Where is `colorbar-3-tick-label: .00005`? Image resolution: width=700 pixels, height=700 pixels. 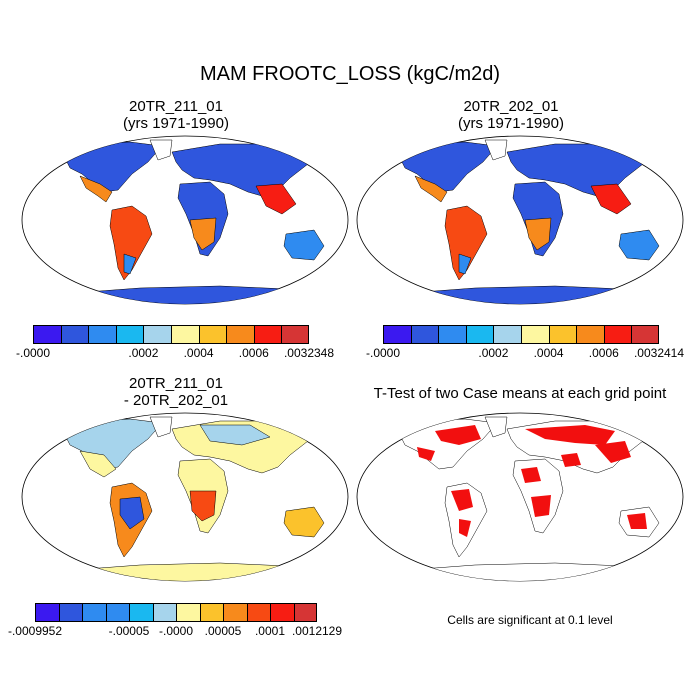
colorbar-3-tick-label: .00005 is located at coordinates (223, 631).